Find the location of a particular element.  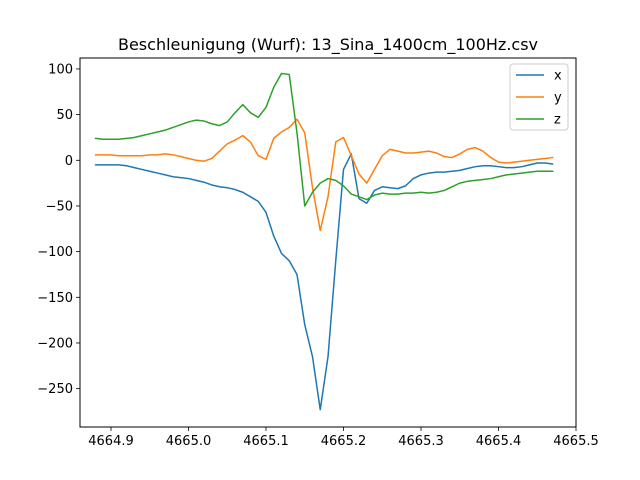

legend-label-x: x is located at coordinates (558, 76).